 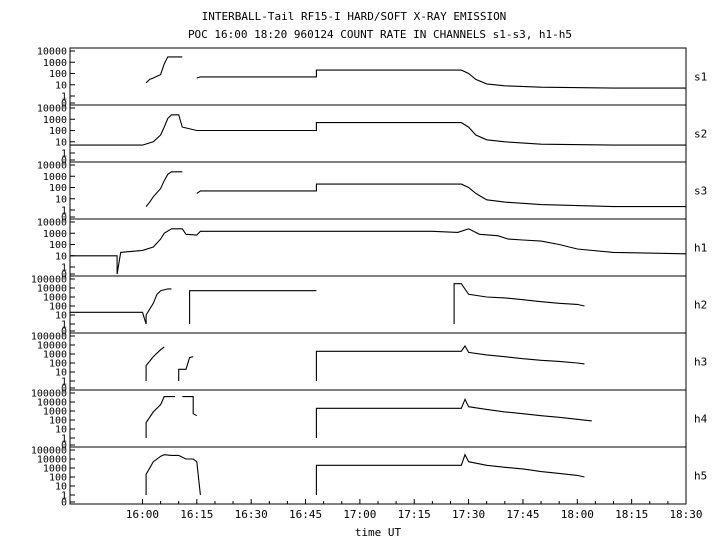 I want to click on x-tick-label: 17:00, so click(x=359, y=514).